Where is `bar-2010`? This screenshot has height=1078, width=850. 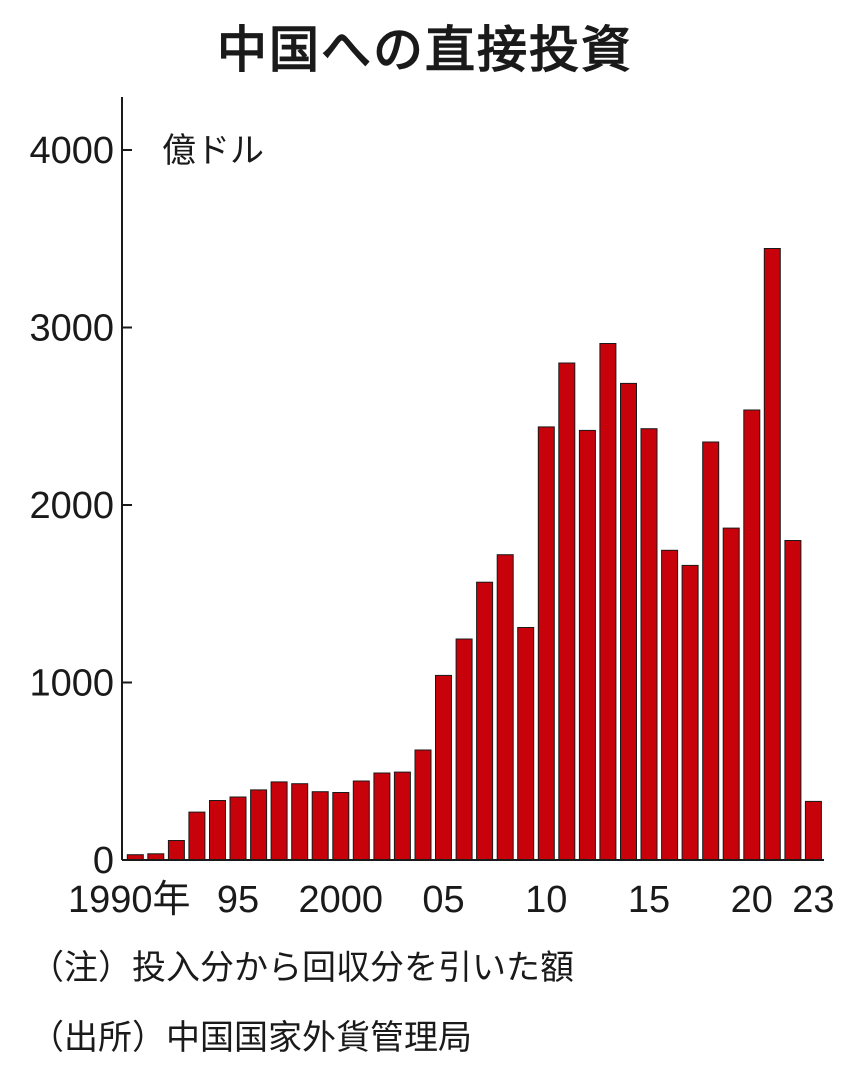 bar-2010 is located at coordinates (546, 643).